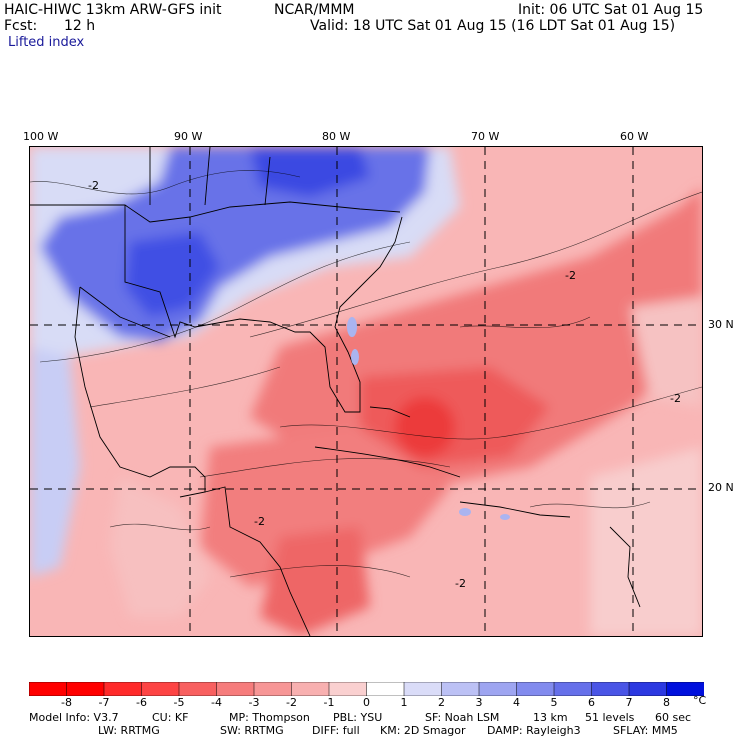 The height and width of the screenshot is (740, 740). Describe the element at coordinates (74, 717) in the screenshot. I see `model-info: Model Info: V3.7` at that location.